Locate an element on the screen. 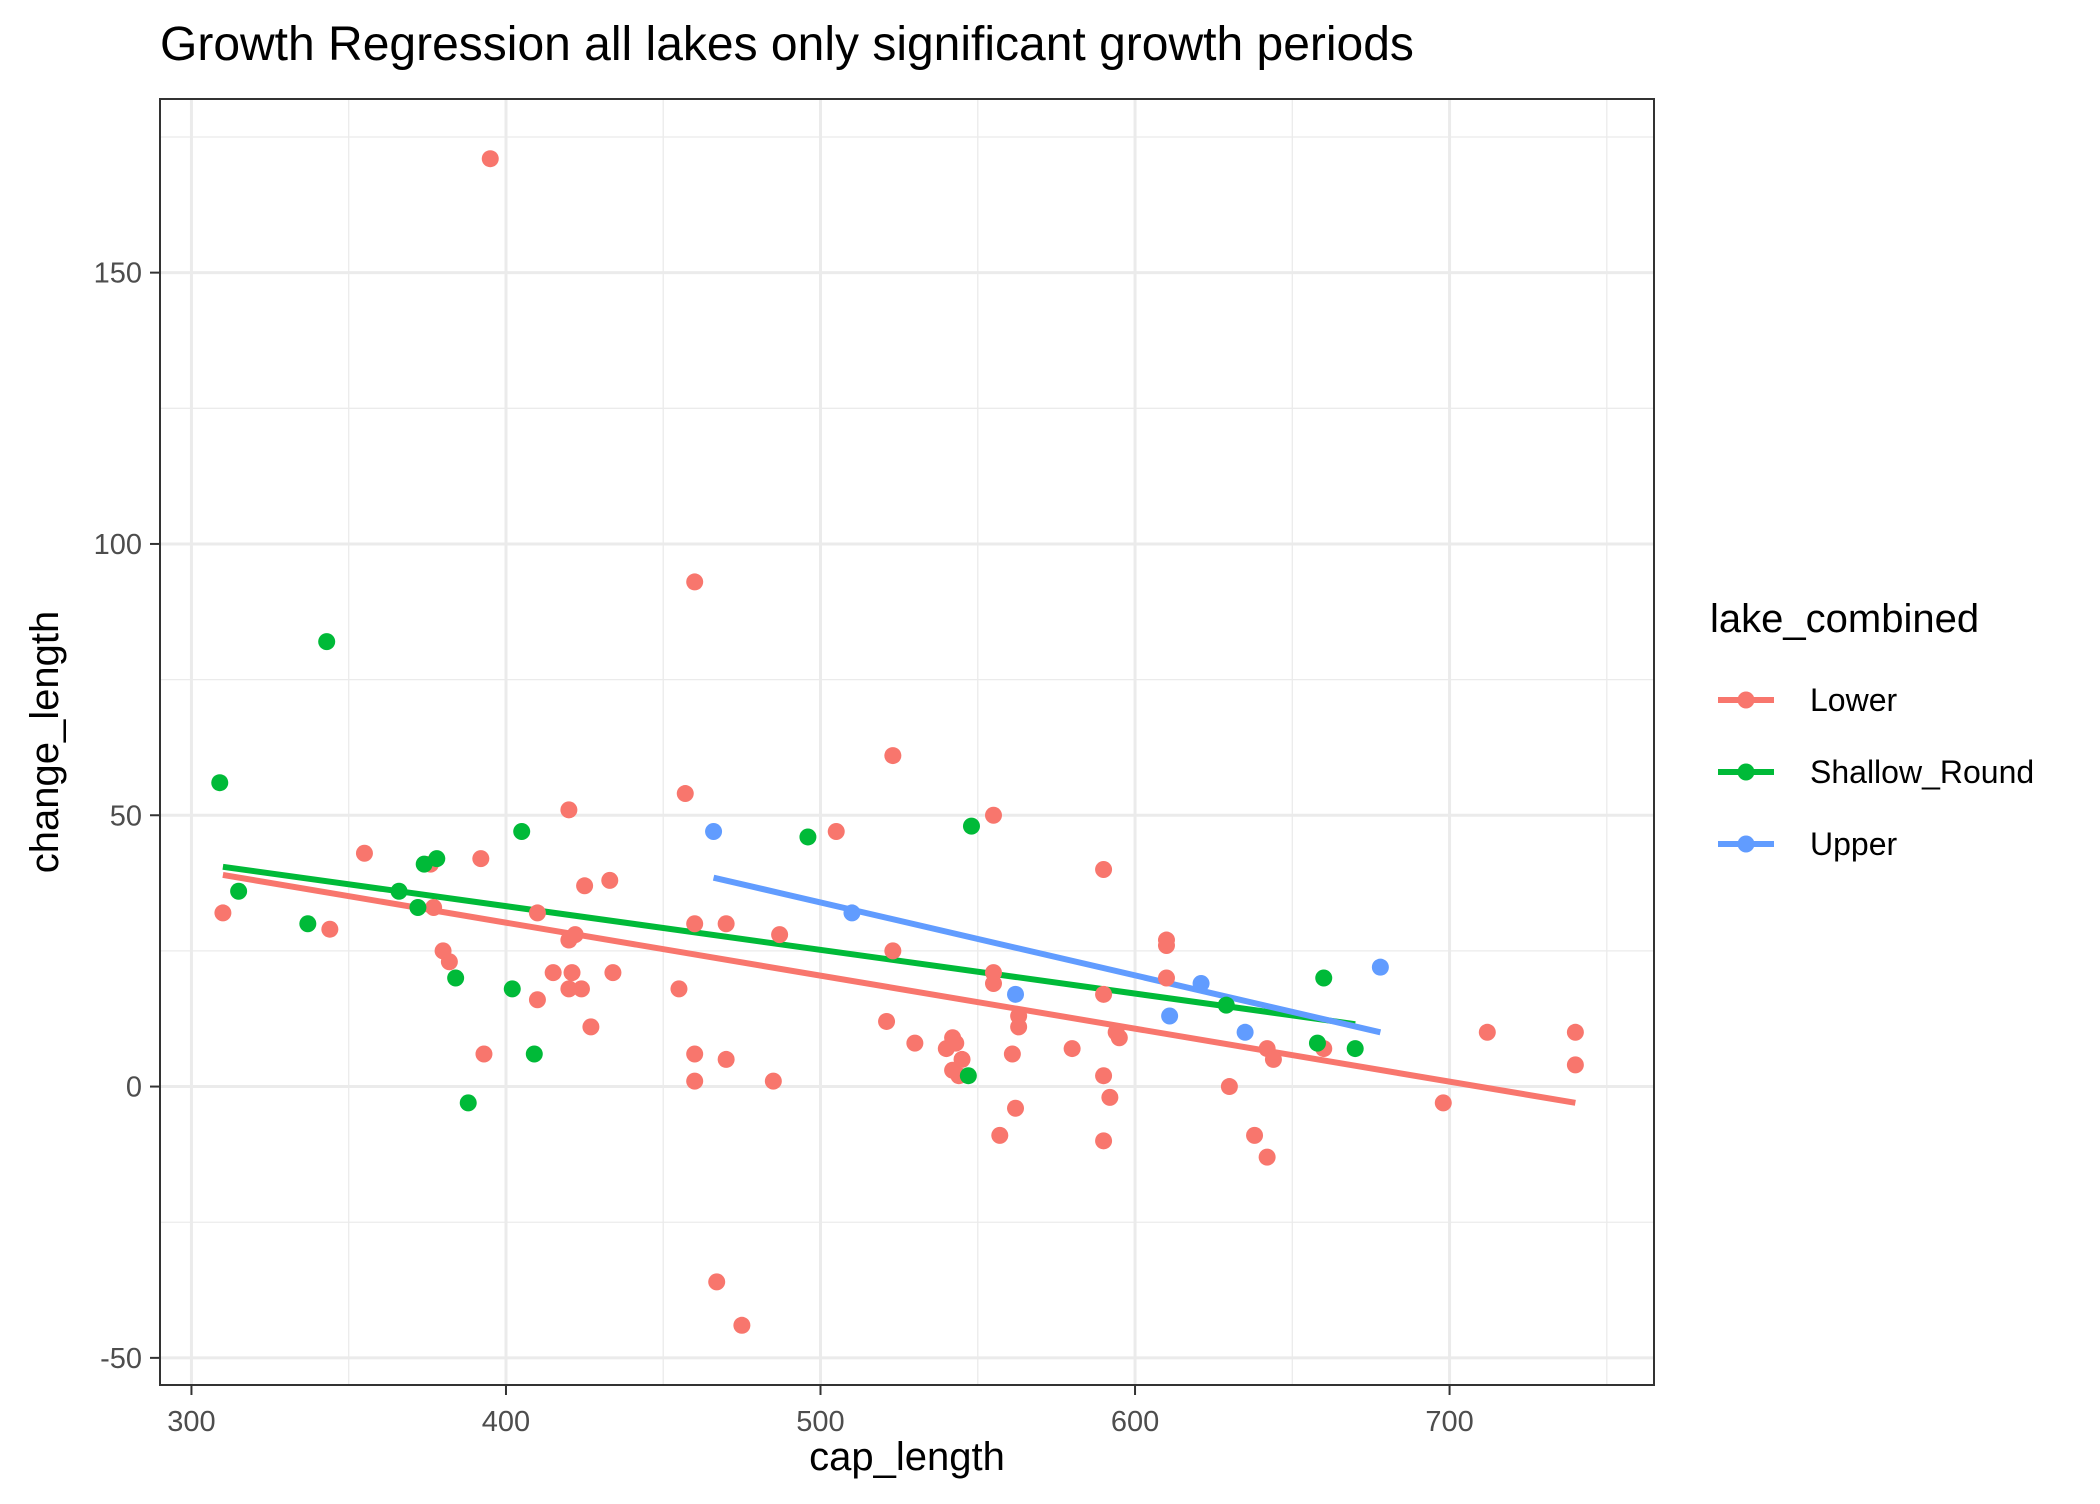 The width and height of the screenshot is (2100, 1504). x-axis-title: cap_length is located at coordinates (907, 1457).